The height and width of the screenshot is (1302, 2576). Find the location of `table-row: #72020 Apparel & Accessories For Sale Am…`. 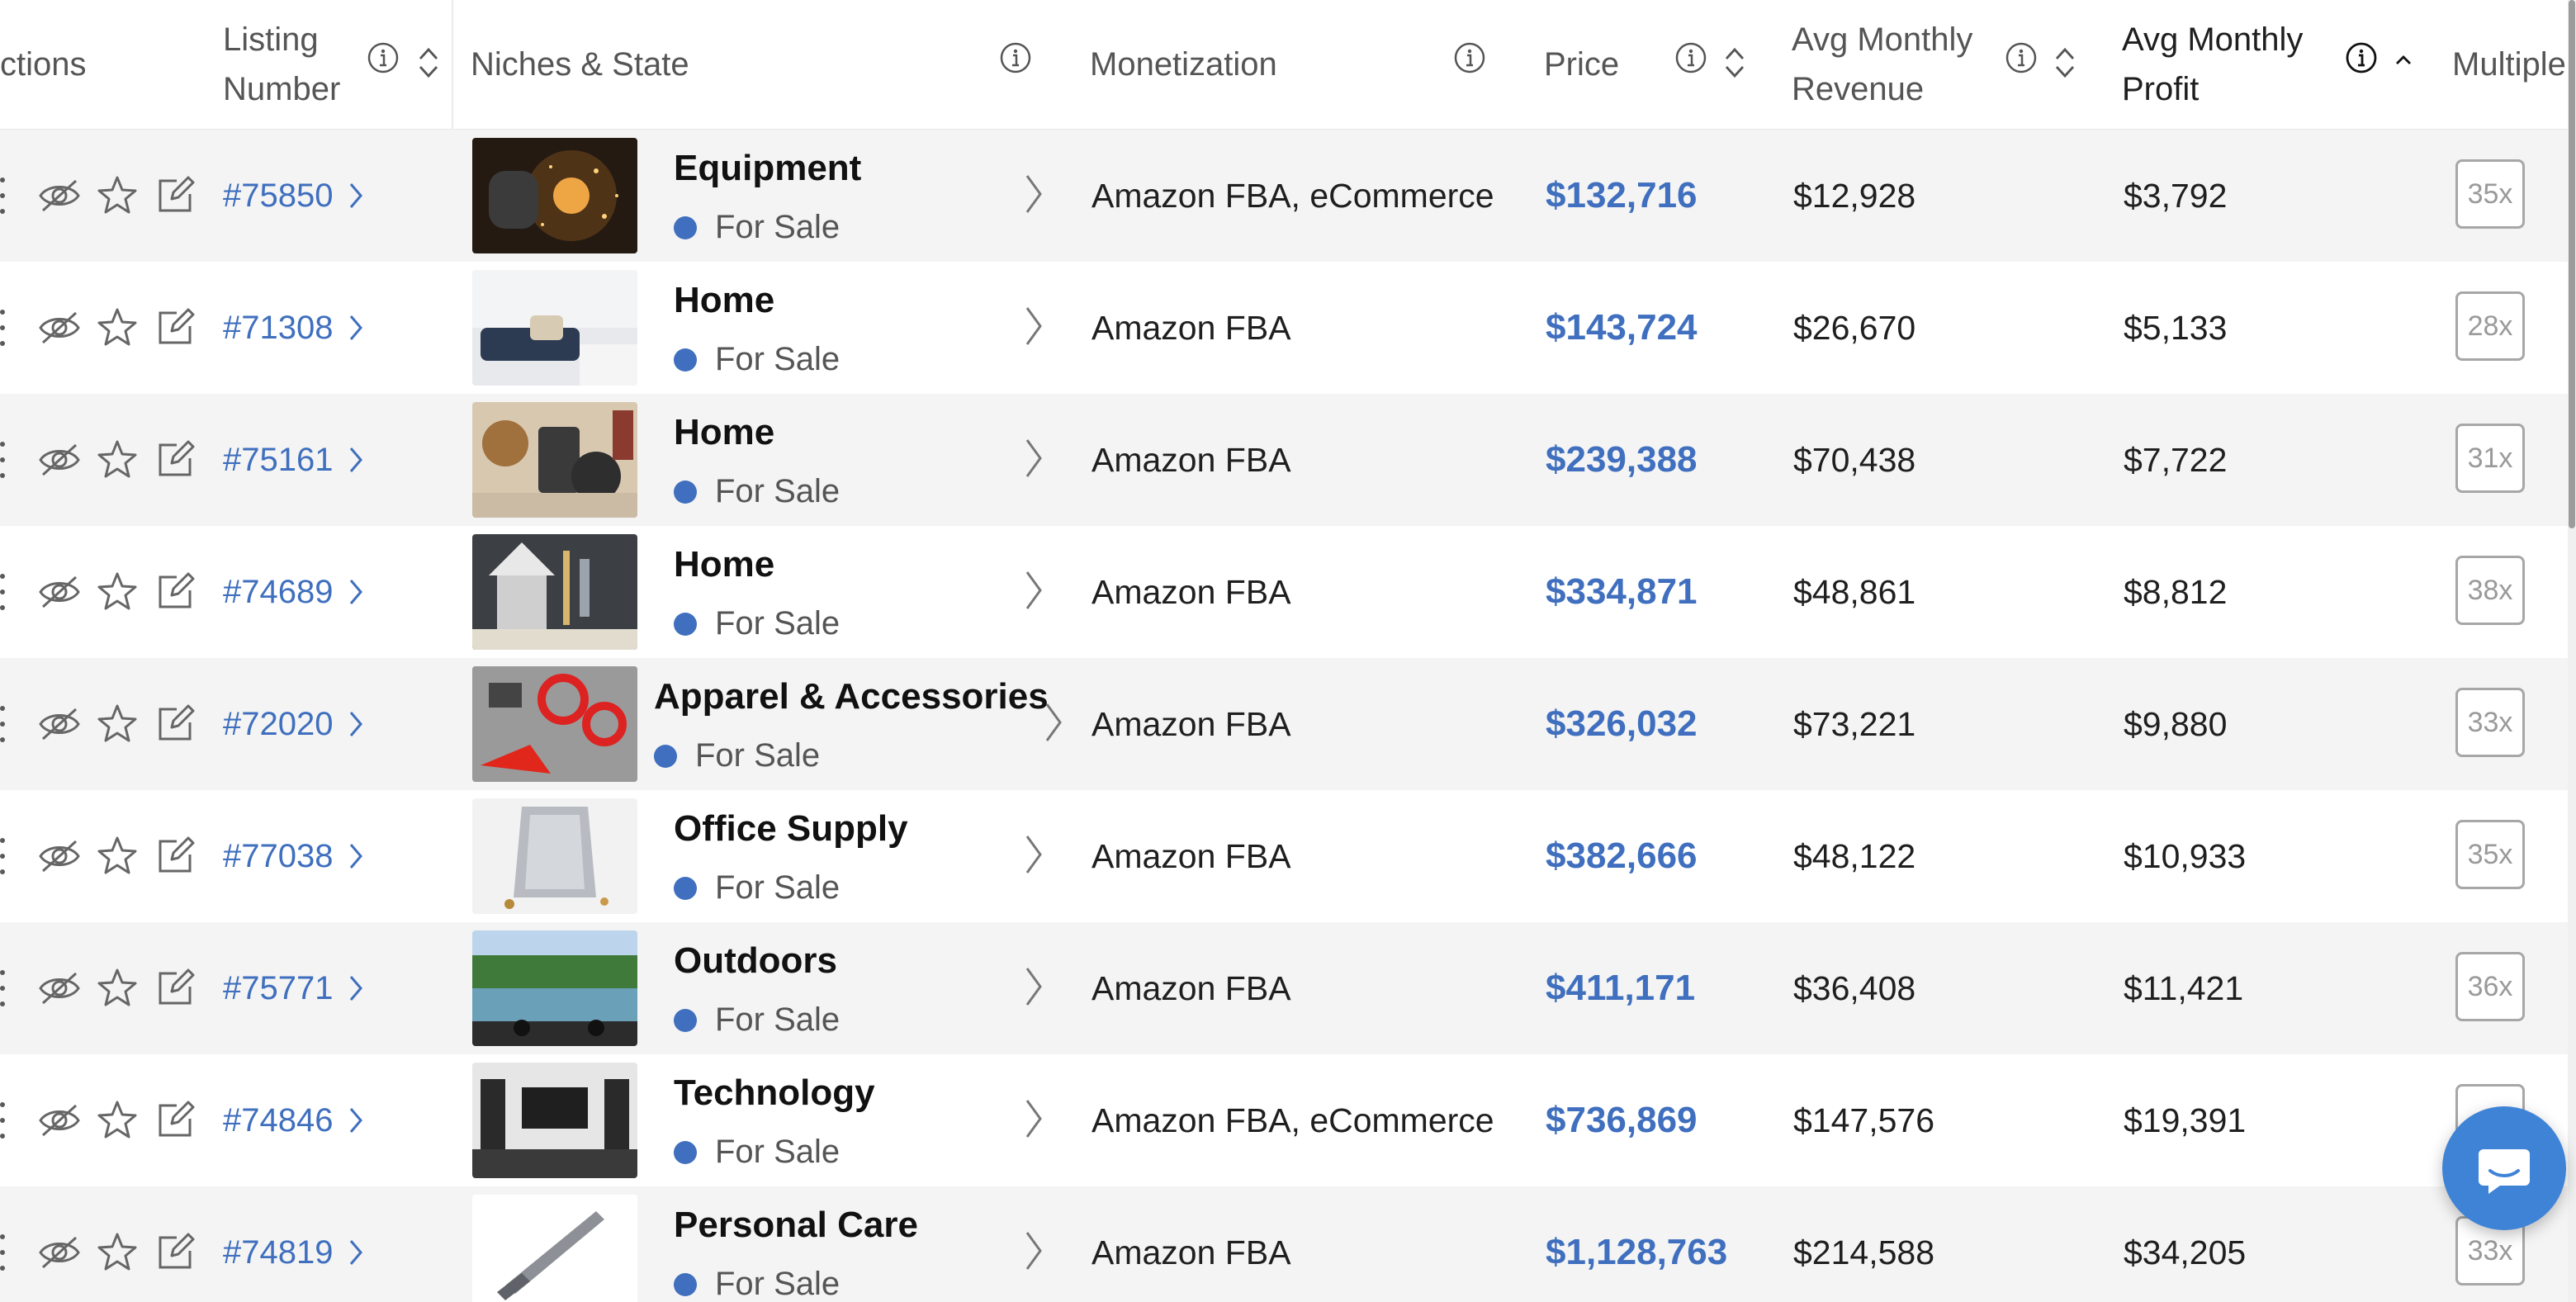

table-row: #72020 Apparel & Accessories For Sale Am… is located at coordinates (1284, 724).